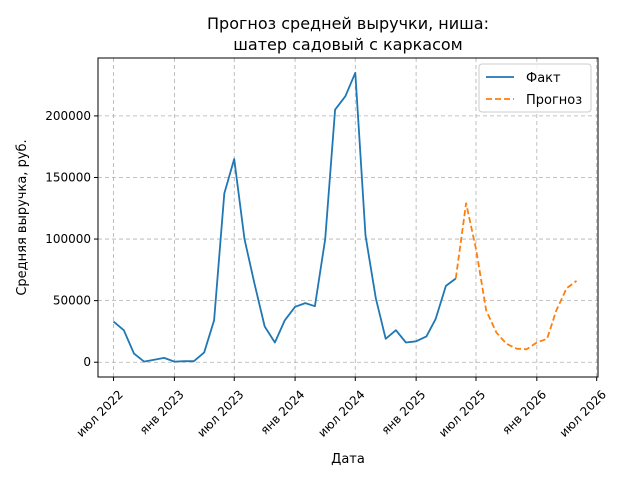  What do you see at coordinates (462, 413) in the screenshot?
I see `x-tick-label: июл 2025` at bounding box center [462, 413].